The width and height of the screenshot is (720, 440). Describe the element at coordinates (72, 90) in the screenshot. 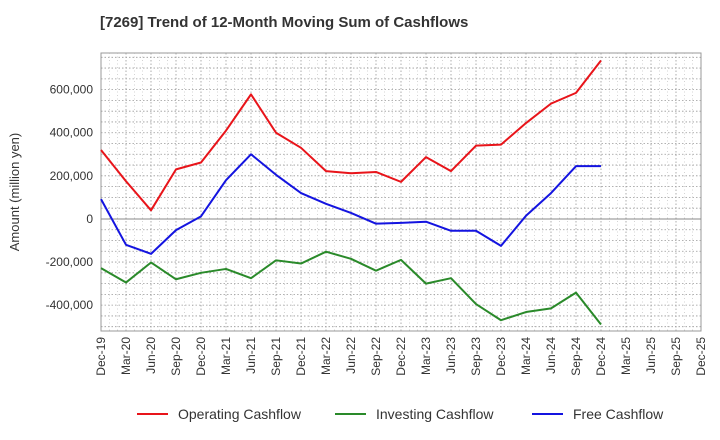

I see `y-tick-label: 600,000` at that location.